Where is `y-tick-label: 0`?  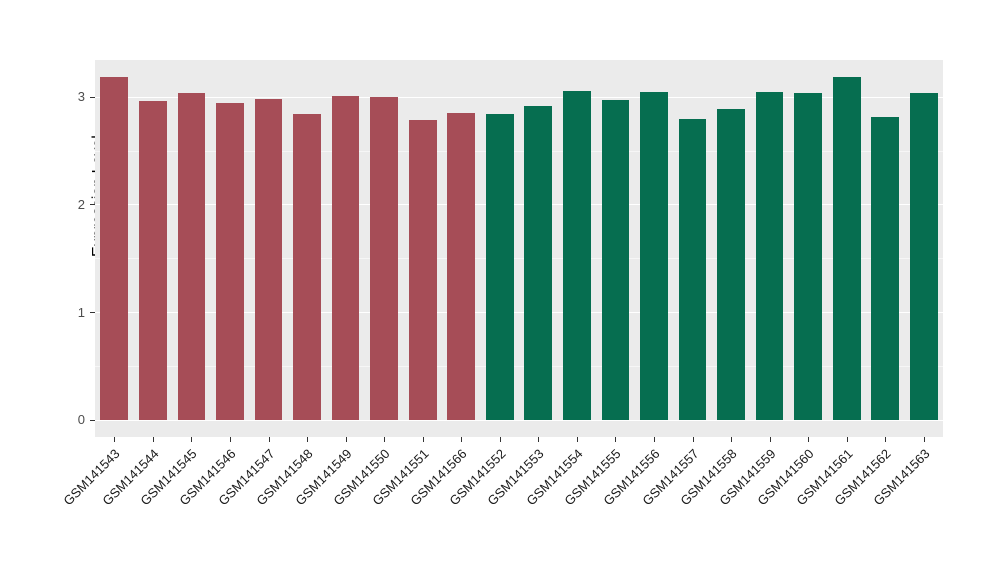
y-tick-label: 0 is located at coordinates (81, 420).